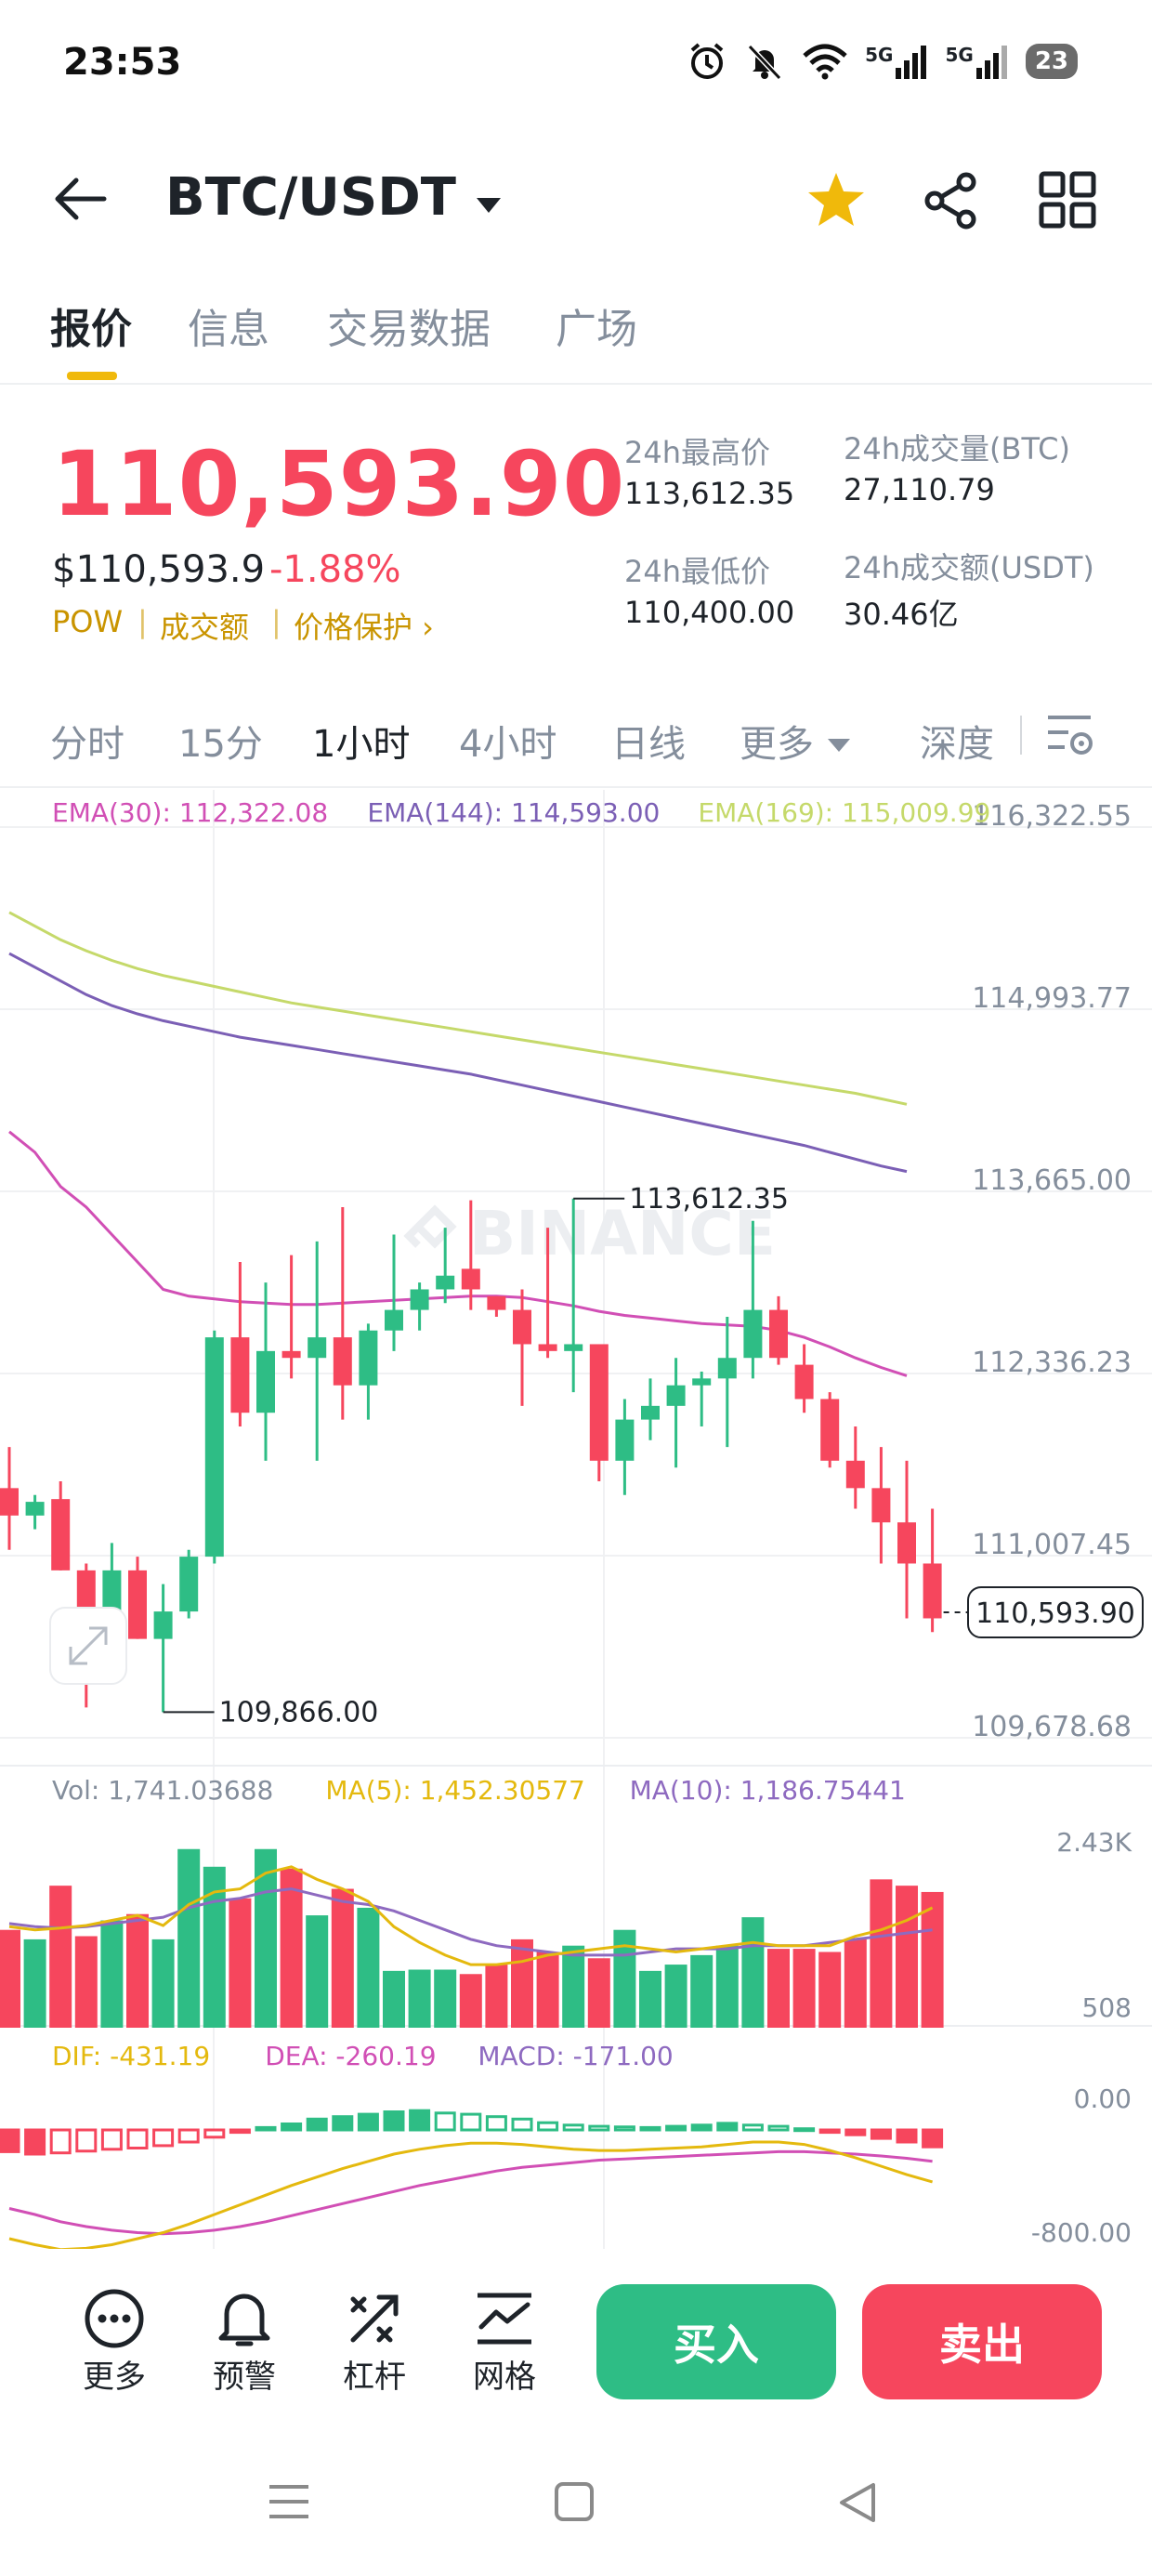  I want to click on tag-turnover: 成交额, so click(205, 627).